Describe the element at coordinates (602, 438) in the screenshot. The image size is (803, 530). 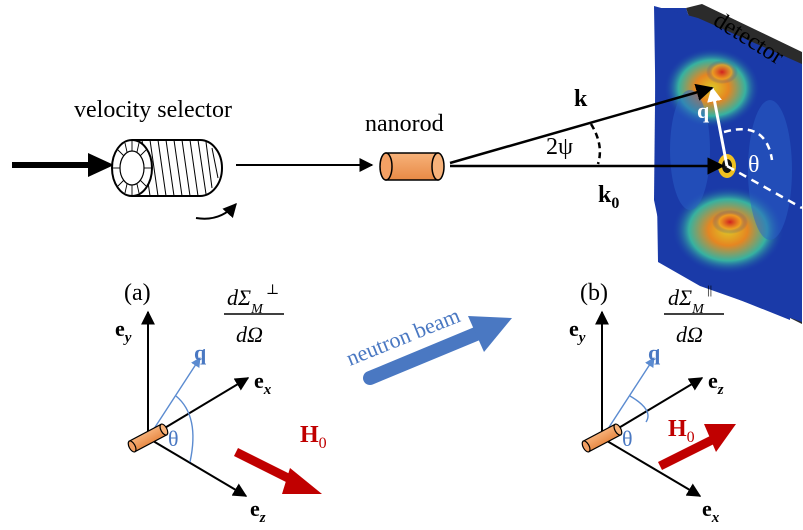
I see `panel-b-nanorod-icon` at that location.